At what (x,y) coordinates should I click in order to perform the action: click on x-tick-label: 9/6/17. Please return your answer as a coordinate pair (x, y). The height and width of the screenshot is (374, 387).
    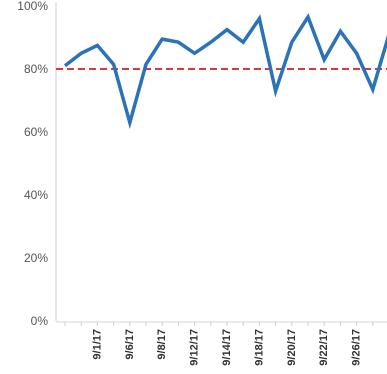
    Looking at the image, I should click on (130, 344).